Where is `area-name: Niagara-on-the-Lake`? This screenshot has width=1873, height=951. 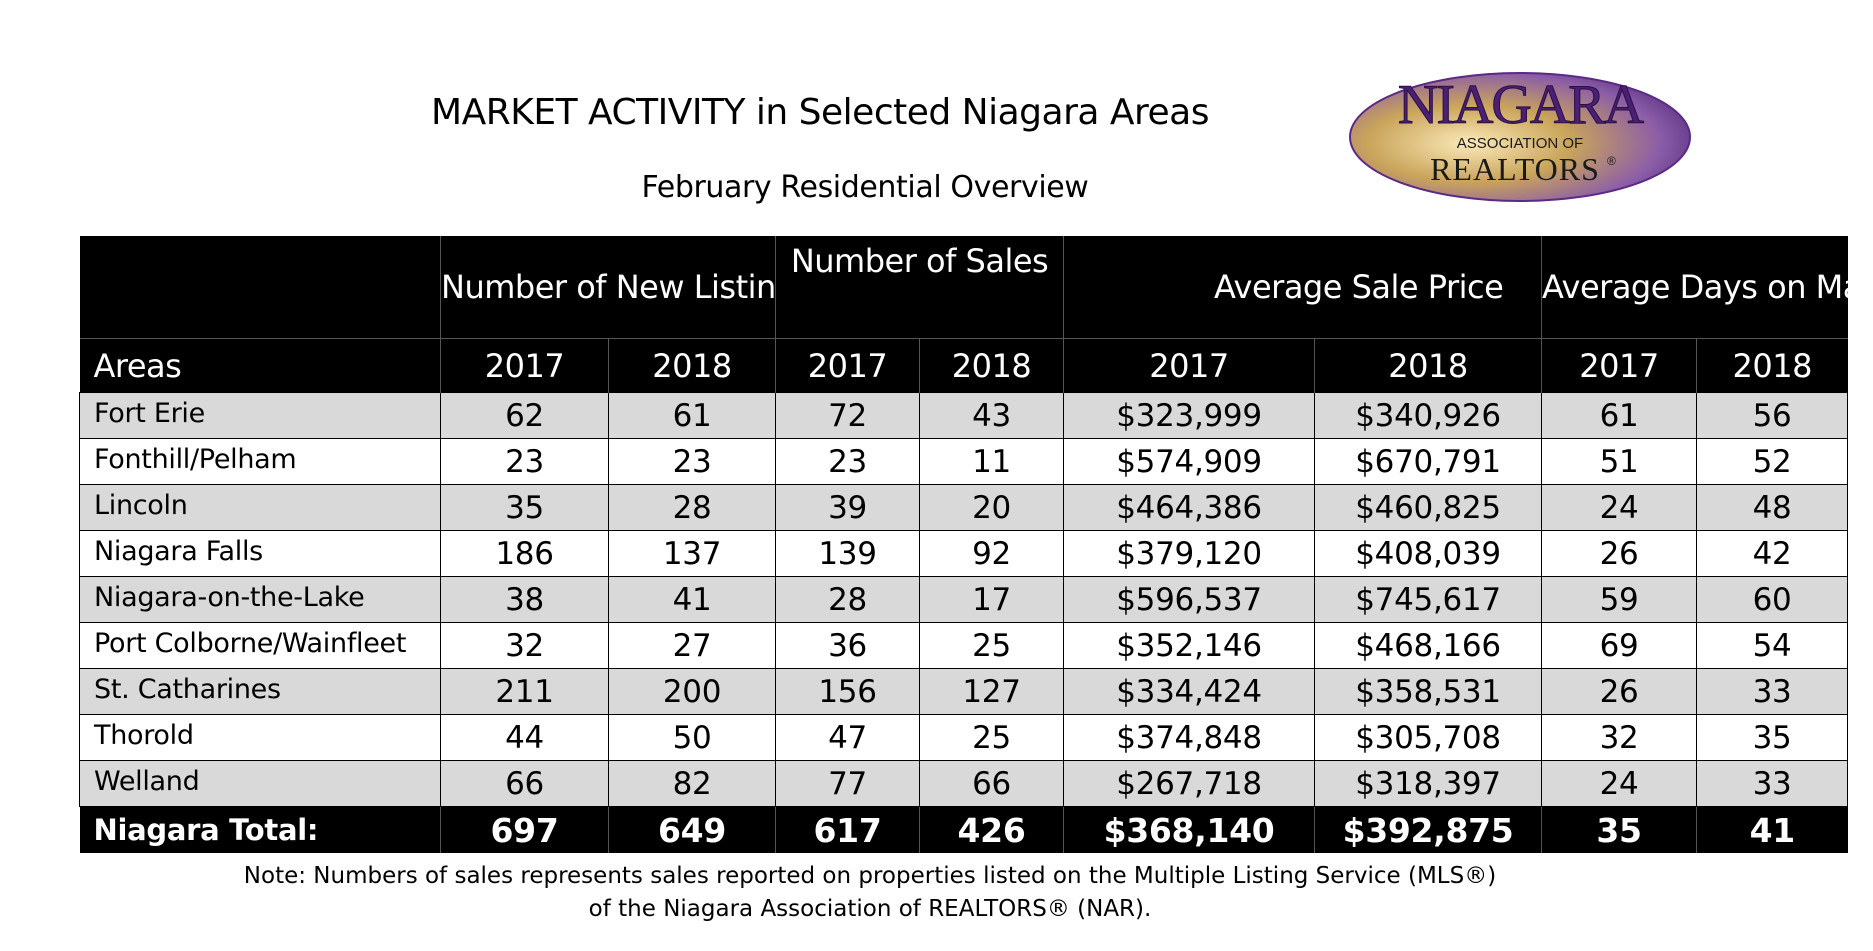
area-name: Niagara-on-the-Lake is located at coordinates (260, 599).